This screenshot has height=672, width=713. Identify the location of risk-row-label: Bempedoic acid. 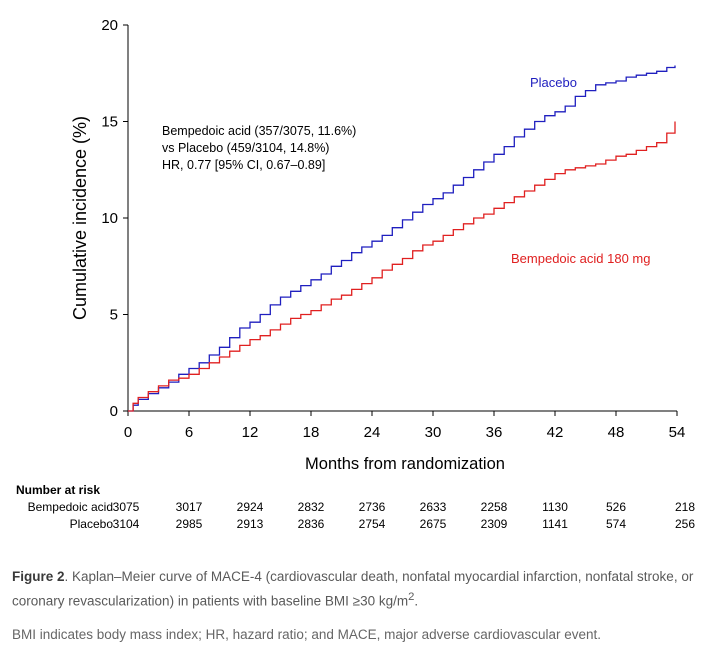
(70, 507).